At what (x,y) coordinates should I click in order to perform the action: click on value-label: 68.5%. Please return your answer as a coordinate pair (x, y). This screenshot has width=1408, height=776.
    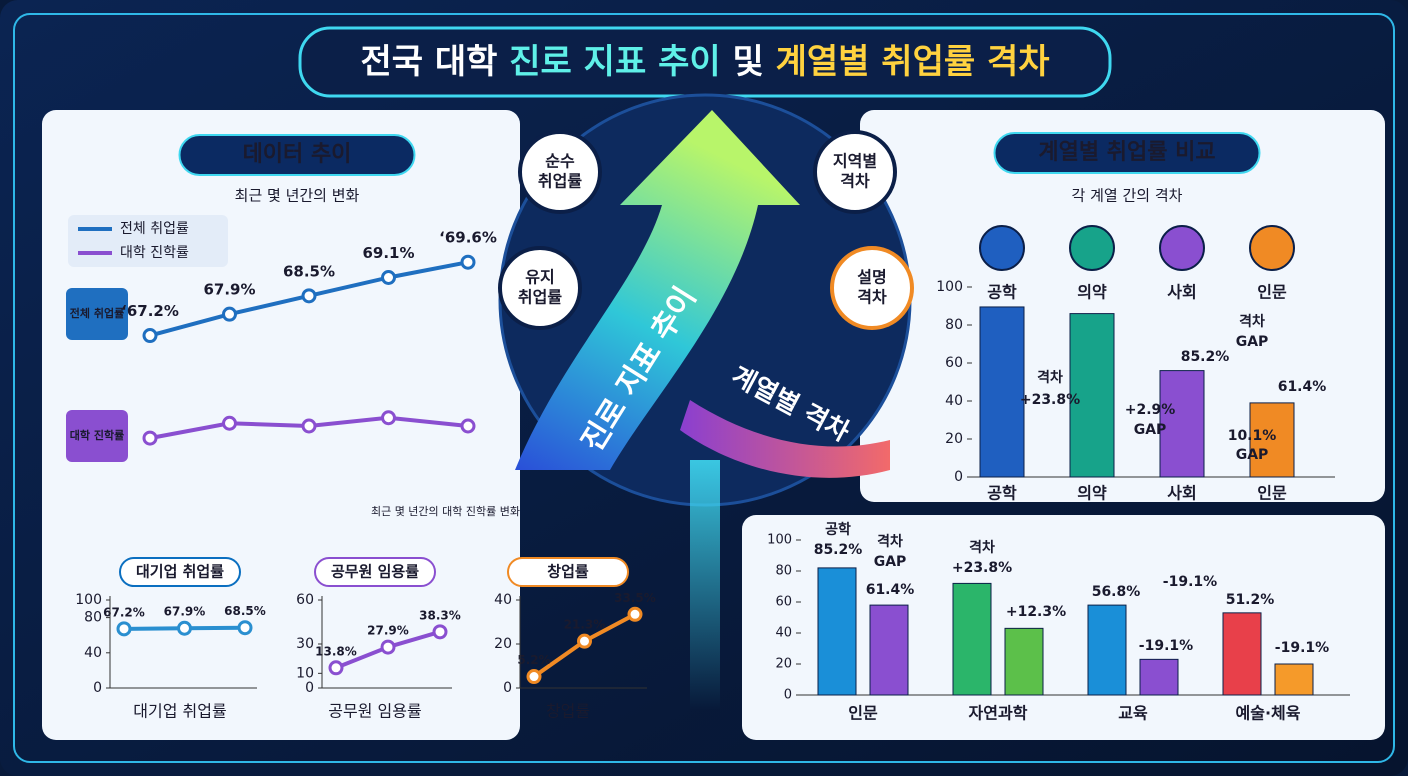
    Looking at the image, I should click on (309, 271).